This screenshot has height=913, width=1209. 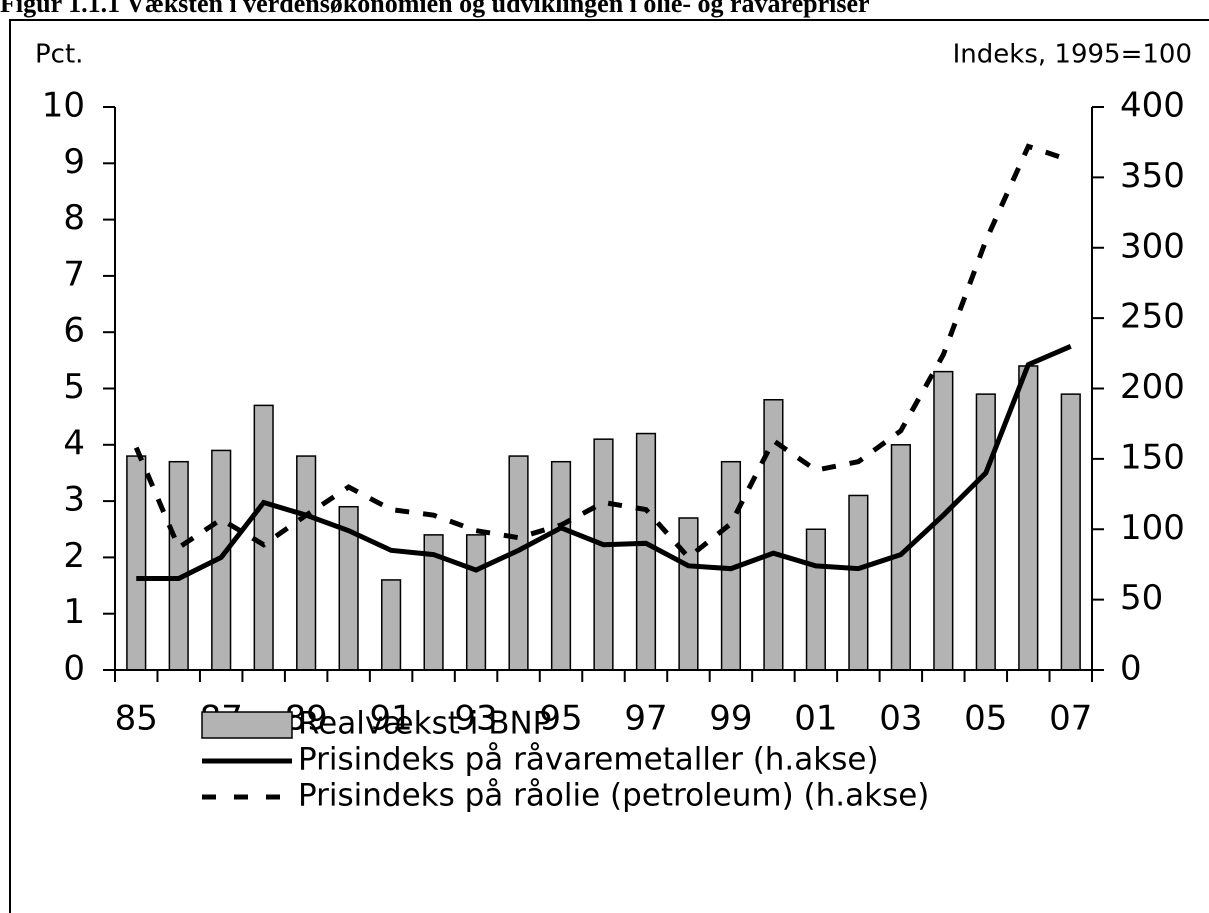 What do you see at coordinates (74, 331) in the screenshot?
I see `y-tick-label: 6` at bounding box center [74, 331].